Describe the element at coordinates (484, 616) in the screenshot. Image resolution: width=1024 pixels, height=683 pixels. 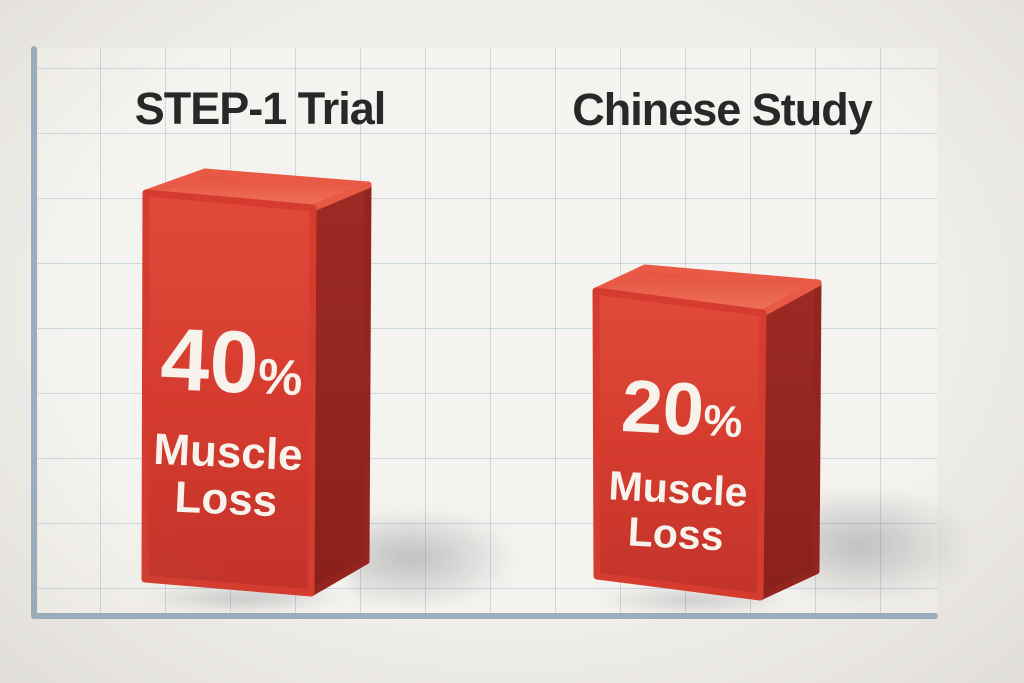
I see `x-axis-line` at that location.